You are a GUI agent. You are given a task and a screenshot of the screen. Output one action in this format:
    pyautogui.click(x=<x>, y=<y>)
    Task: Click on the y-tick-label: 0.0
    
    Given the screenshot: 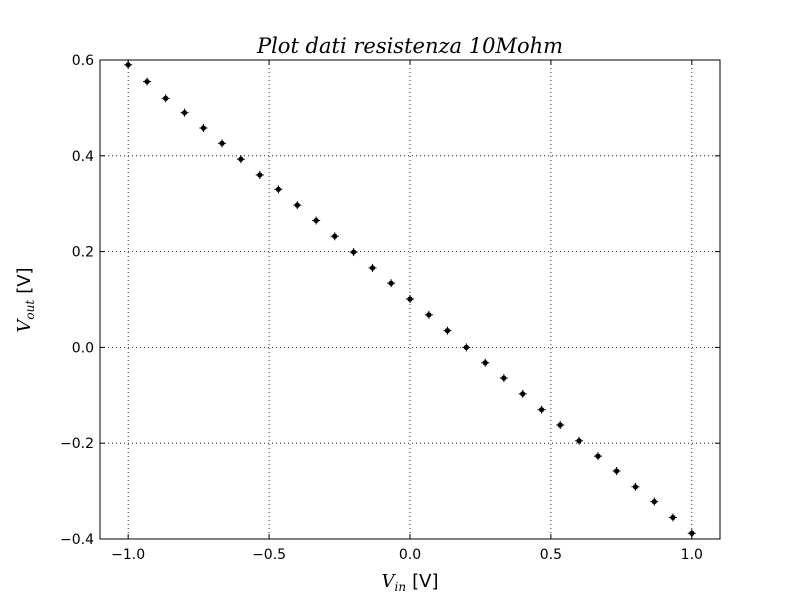 What is the action you would take?
    pyautogui.click(x=83, y=348)
    